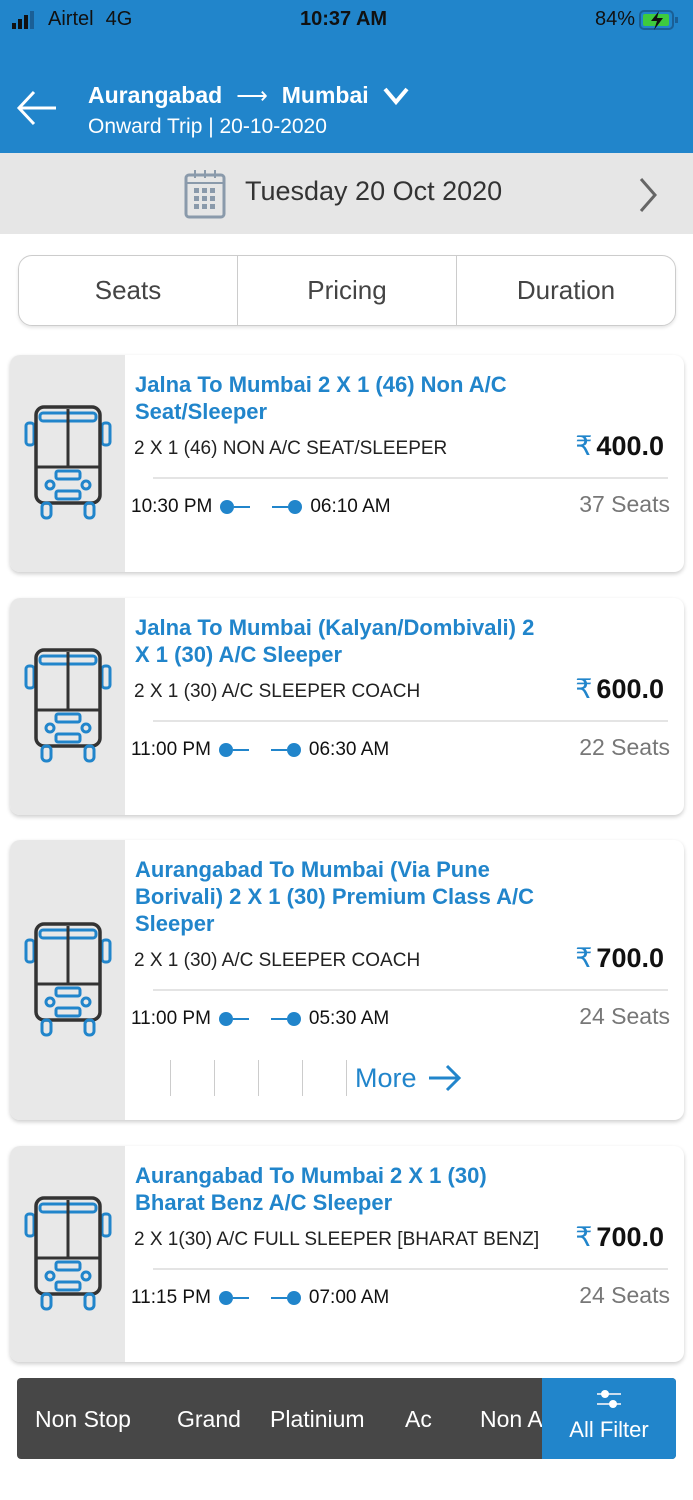 The image size is (693, 1500). Describe the element at coordinates (316, 1078) in the screenshot. I see `more-amenities: More` at that location.